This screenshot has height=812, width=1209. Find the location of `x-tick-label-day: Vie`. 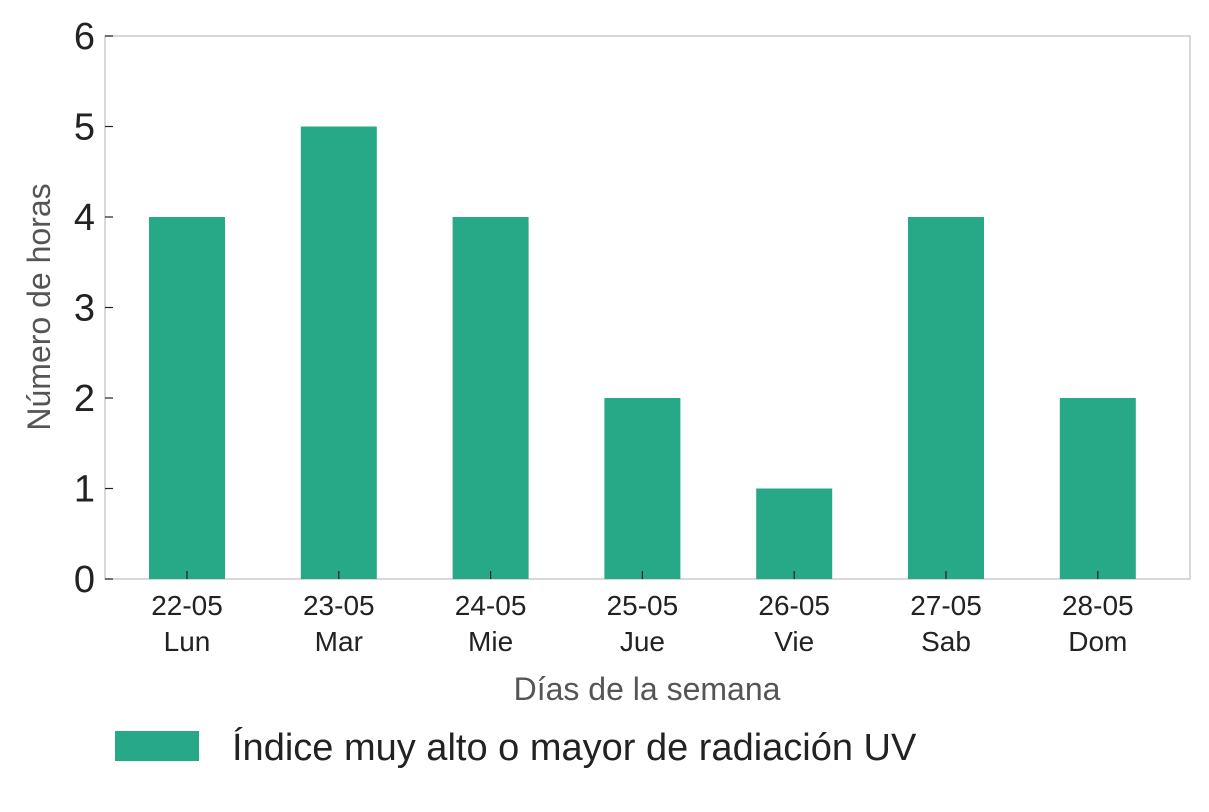

x-tick-label-day: Vie is located at coordinates (794, 641).